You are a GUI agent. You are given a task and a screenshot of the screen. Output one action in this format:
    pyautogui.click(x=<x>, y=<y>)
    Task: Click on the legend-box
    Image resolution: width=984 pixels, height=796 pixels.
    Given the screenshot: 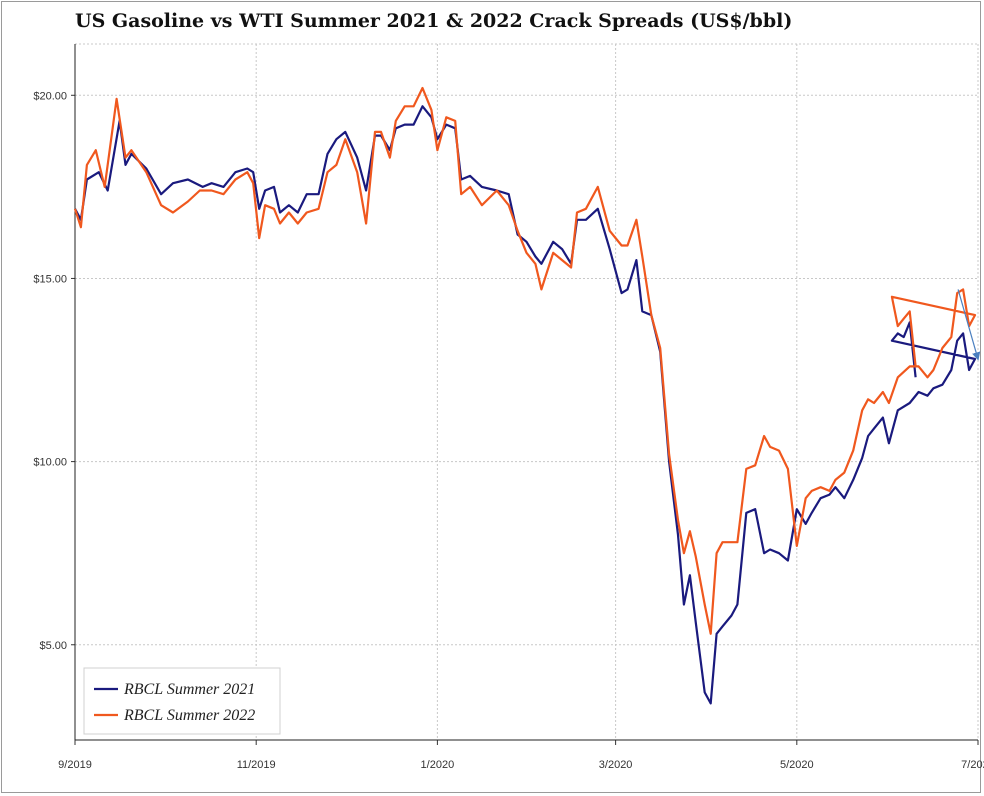 What is the action you would take?
    pyautogui.click(x=182, y=701)
    